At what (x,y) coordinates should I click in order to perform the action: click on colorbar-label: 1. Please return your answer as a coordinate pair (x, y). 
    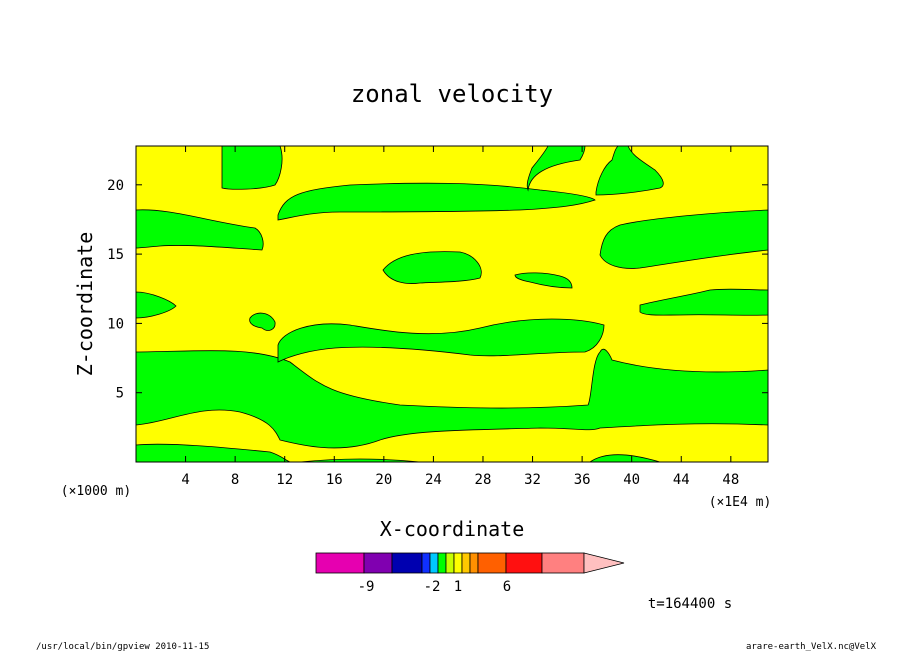
    Looking at the image, I should click on (458, 587).